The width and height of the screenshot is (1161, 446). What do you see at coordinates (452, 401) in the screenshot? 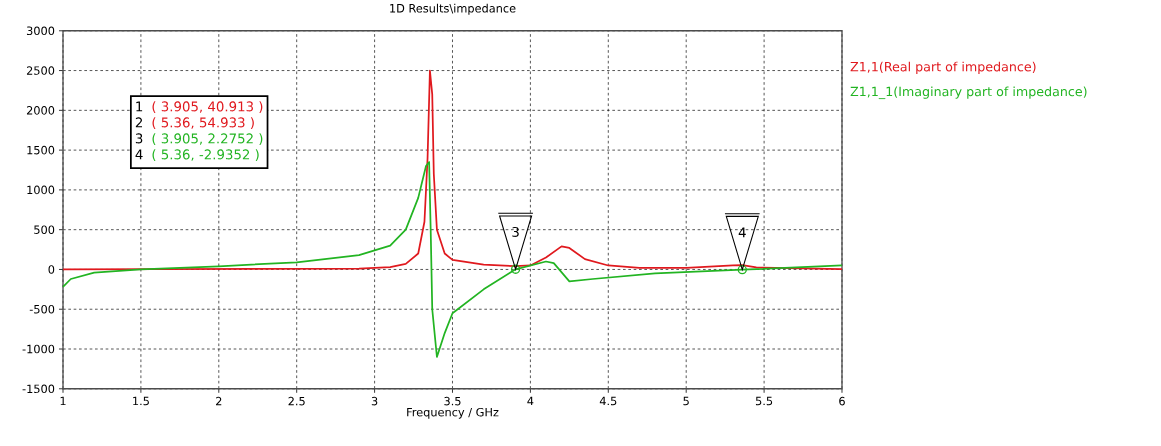
I see `x-tick-label: 3.5` at bounding box center [452, 401].